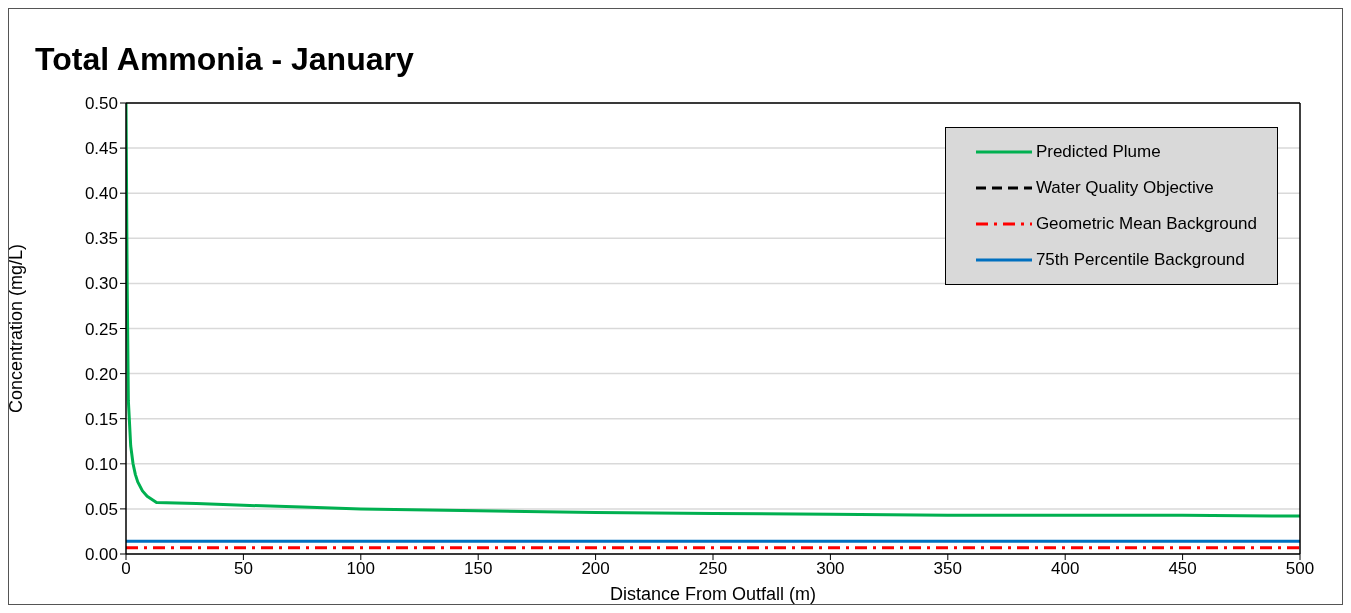 The width and height of the screenshot is (1351, 613). I want to click on x-tick-label: 500, so click(1300, 569).